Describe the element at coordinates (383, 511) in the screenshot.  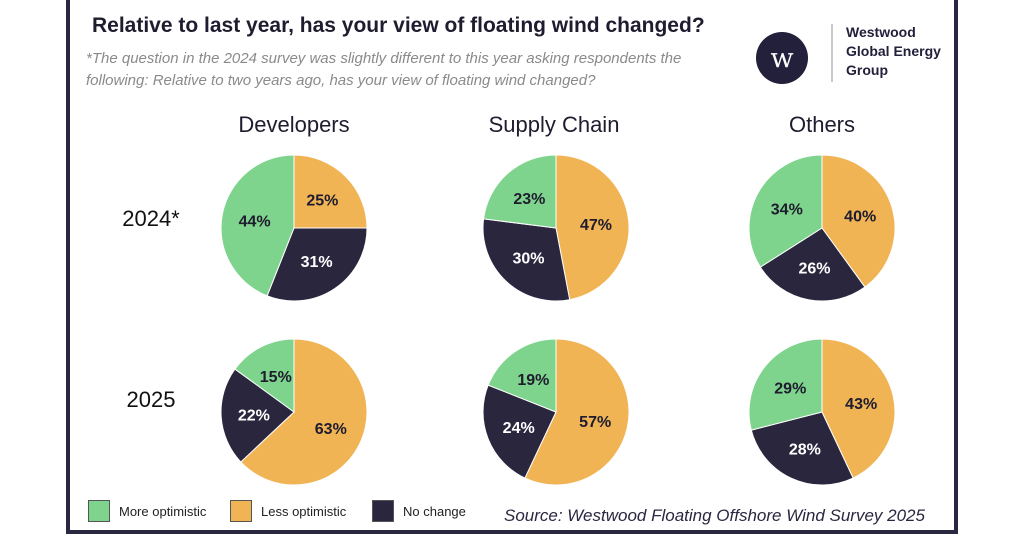
I see `legend-swatch-no-change` at that location.